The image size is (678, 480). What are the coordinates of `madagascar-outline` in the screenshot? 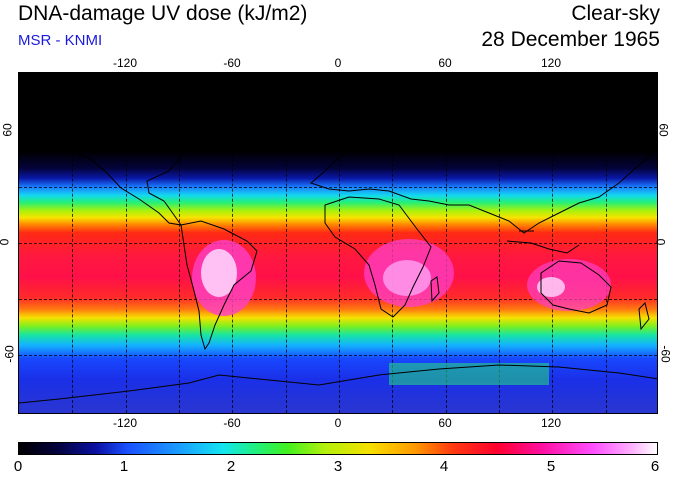 It's located at (435, 289).